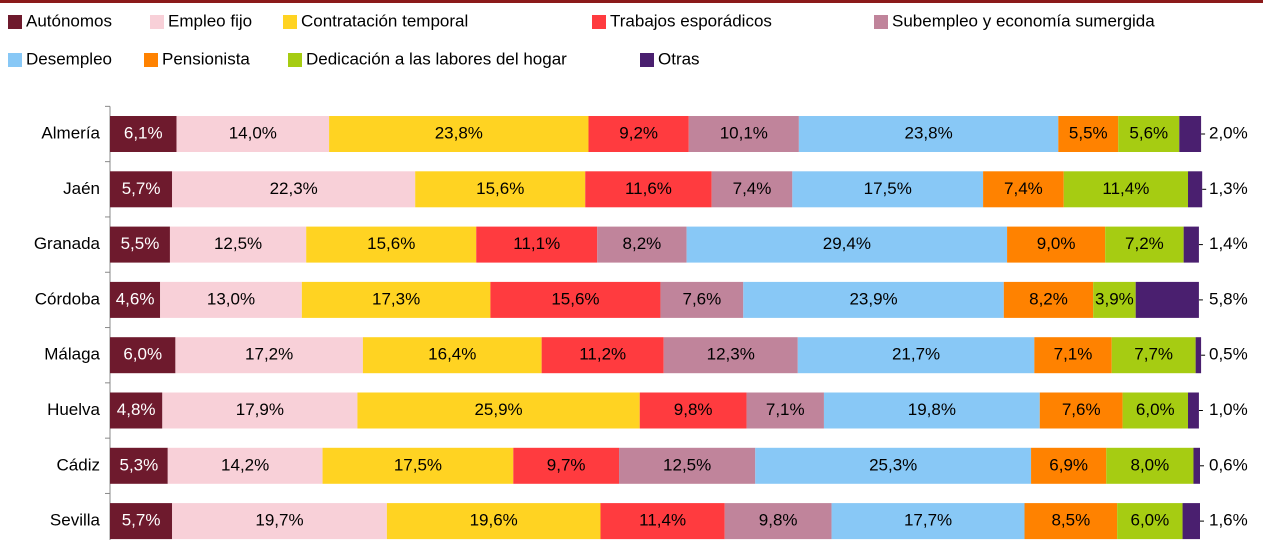 This screenshot has width=1263, height=545. I want to click on data-label: 11,6%, so click(648, 188).